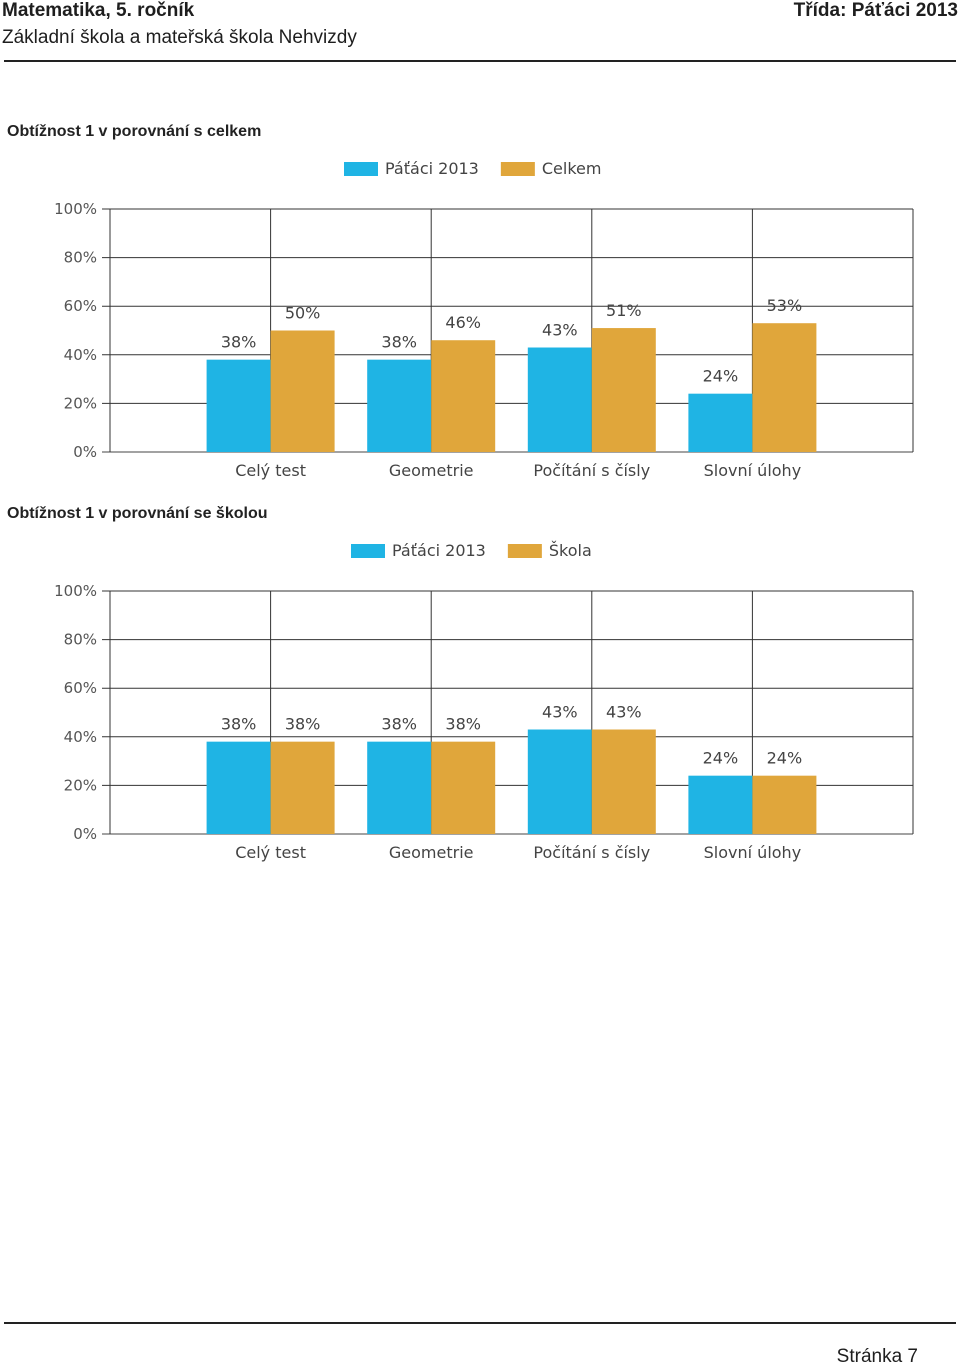 The height and width of the screenshot is (1368, 960). Describe the element at coordinates (877, 1356) in the screenshot. I see `footer-page-number: Stránka 7` at that location.